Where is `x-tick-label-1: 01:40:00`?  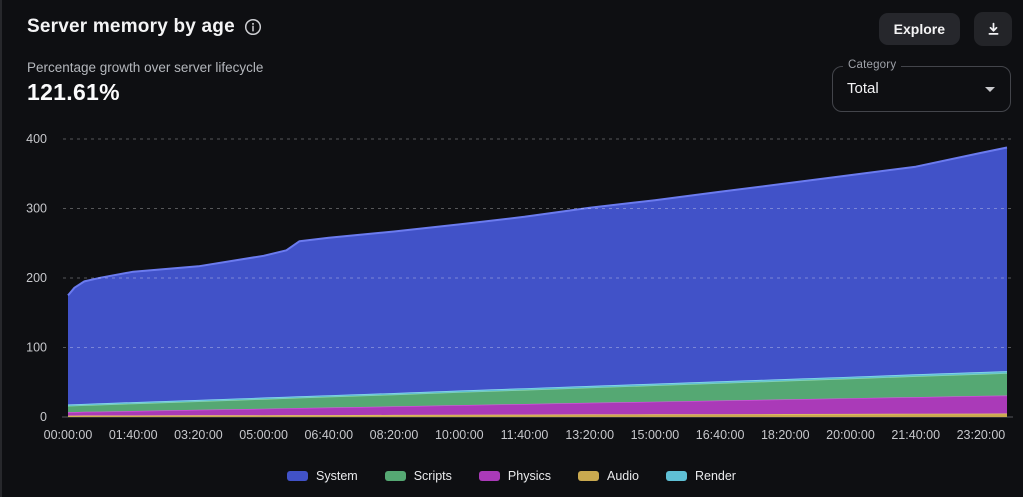 x-tick-label-1: 01:40:00 is located at coordinates (133, 435).